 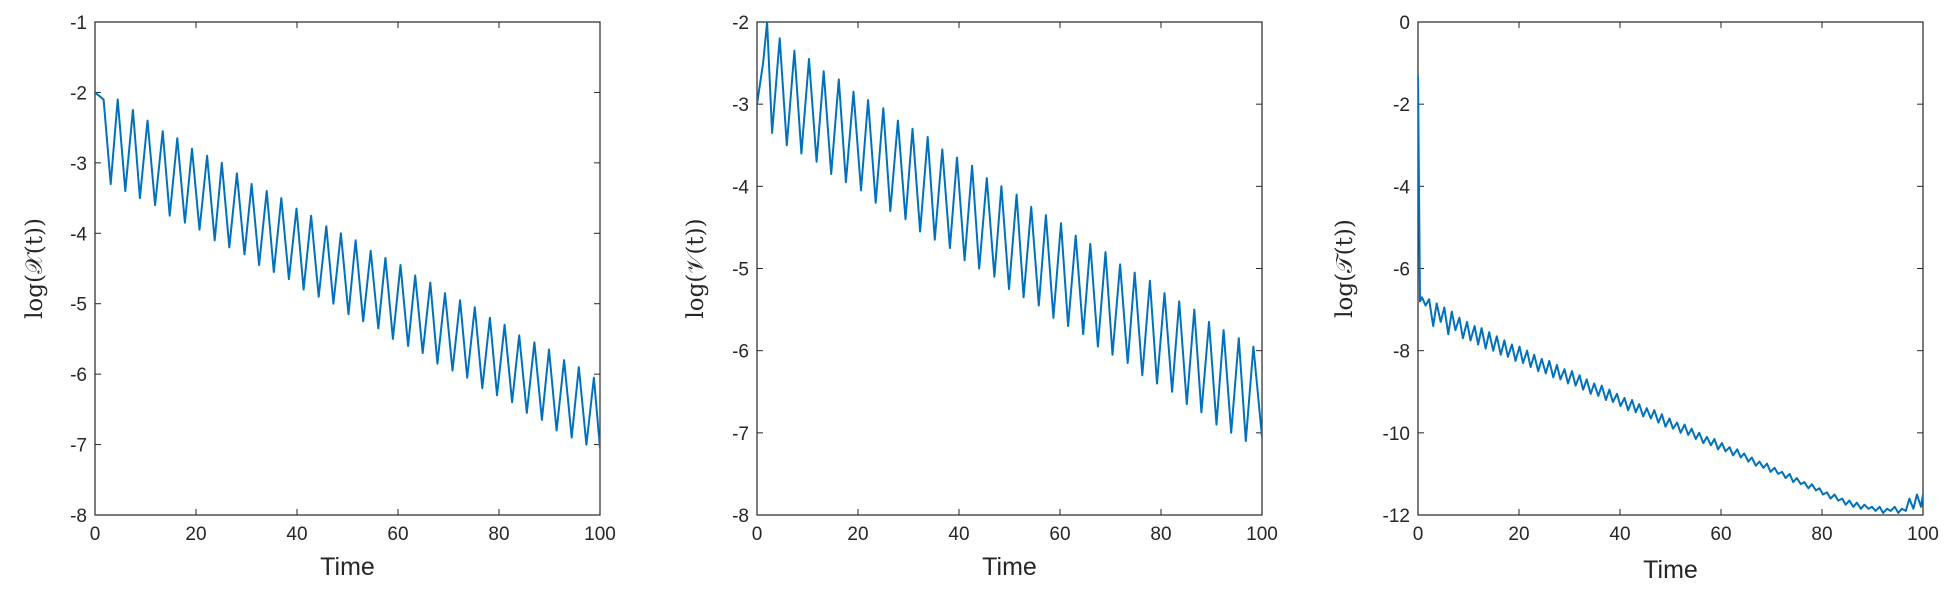 What do you see at coordinates (1396, 516) in the screenshot?
I see `y-tick-label: -12` at bounding box center [1396, 516].